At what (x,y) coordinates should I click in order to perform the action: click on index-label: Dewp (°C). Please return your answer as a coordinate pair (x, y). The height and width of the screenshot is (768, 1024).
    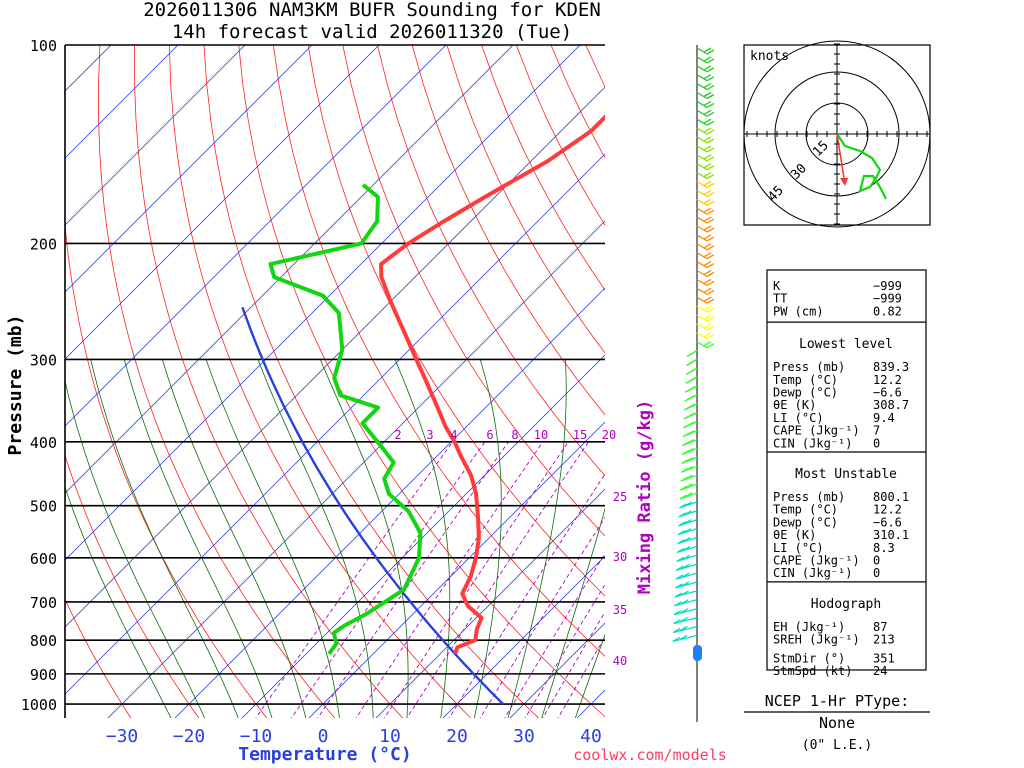
    Looking at the image, I should click on (805, 522).